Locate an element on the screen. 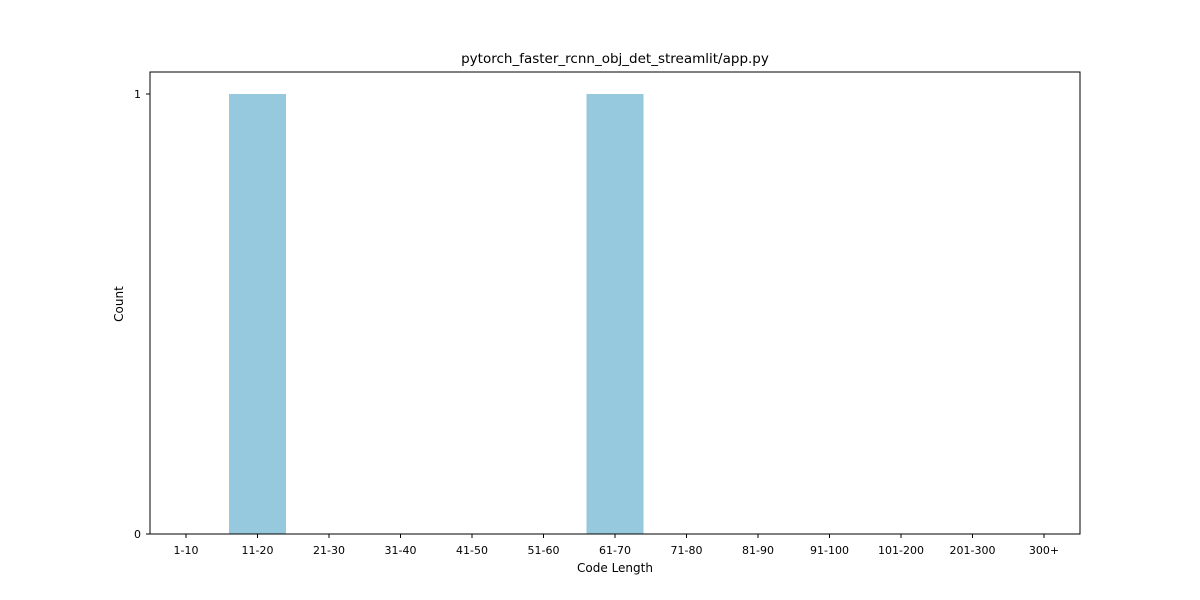 Image resolution: width=1200 pixels, height=600 pixels. x-tick-label: 31-40 is located at coordinates (401, 550).